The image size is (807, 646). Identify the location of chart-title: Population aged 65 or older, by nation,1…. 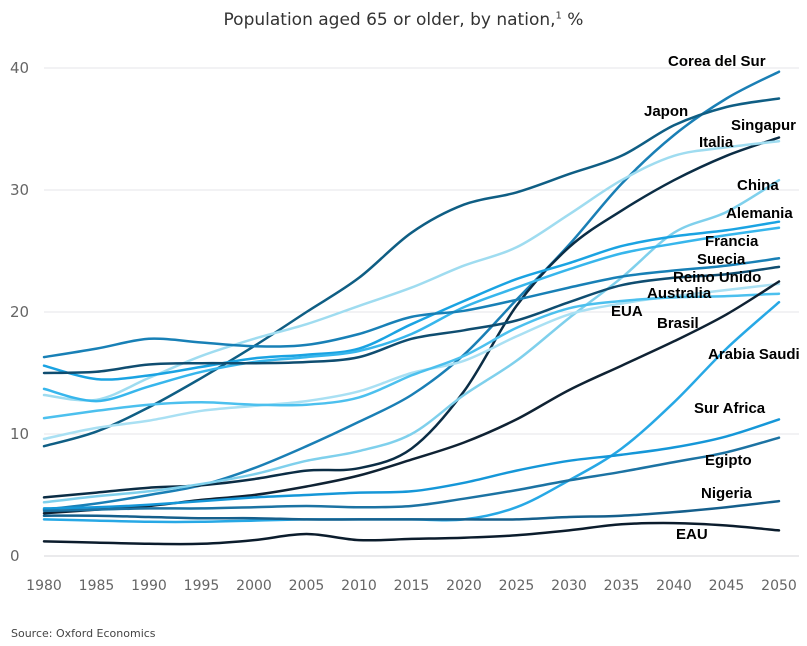
(403, 20).